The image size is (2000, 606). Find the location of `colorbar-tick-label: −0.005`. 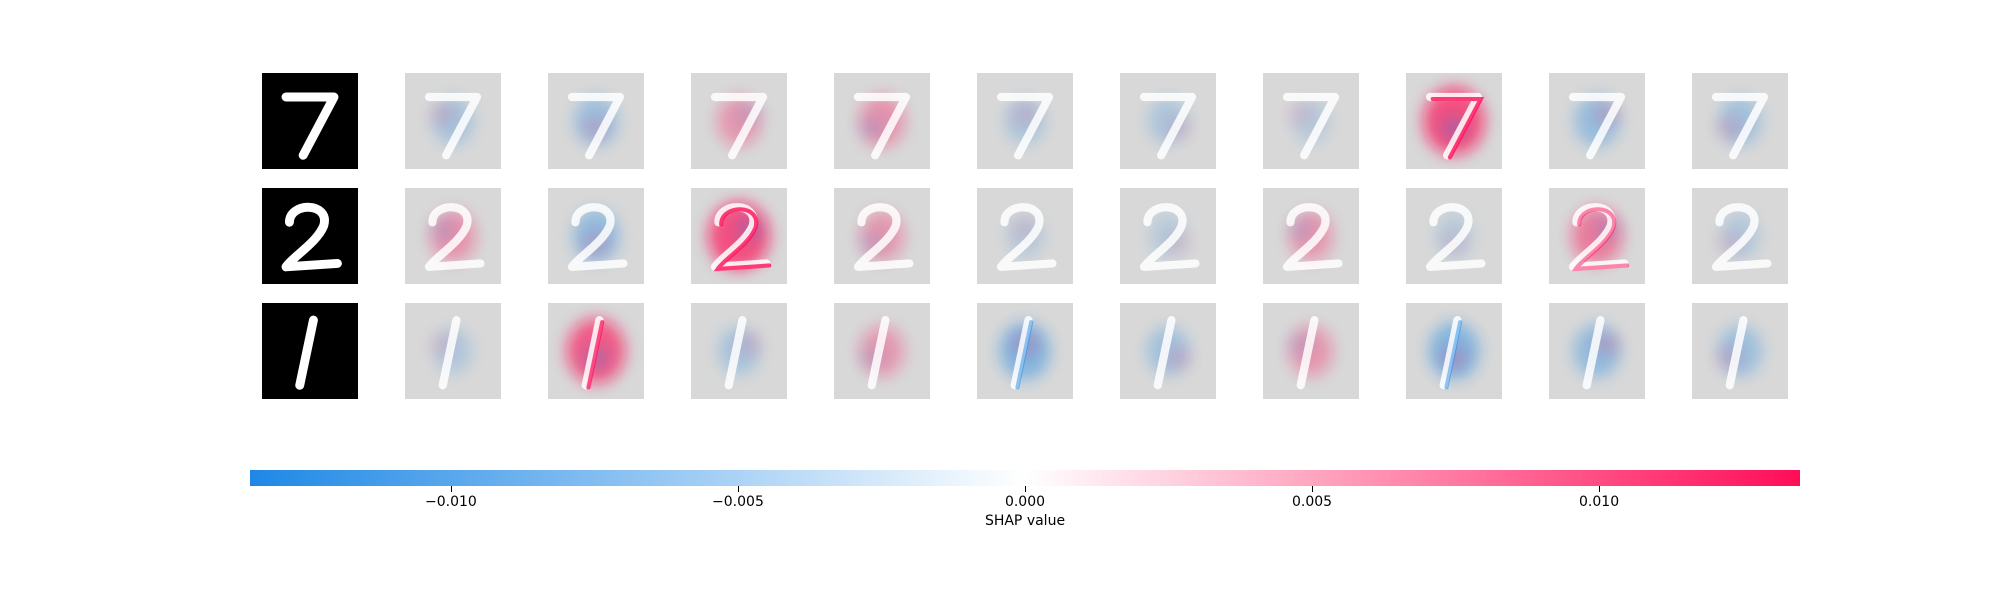

colorbar-tick-label: −0.005 is located at coordinates (738, 502).